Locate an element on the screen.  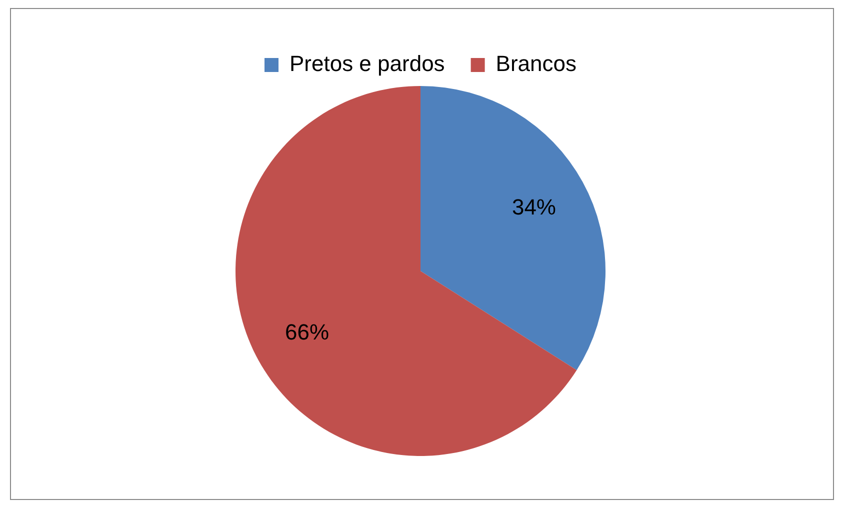
legend-label: Brancos is located at coordinates (536, 63).